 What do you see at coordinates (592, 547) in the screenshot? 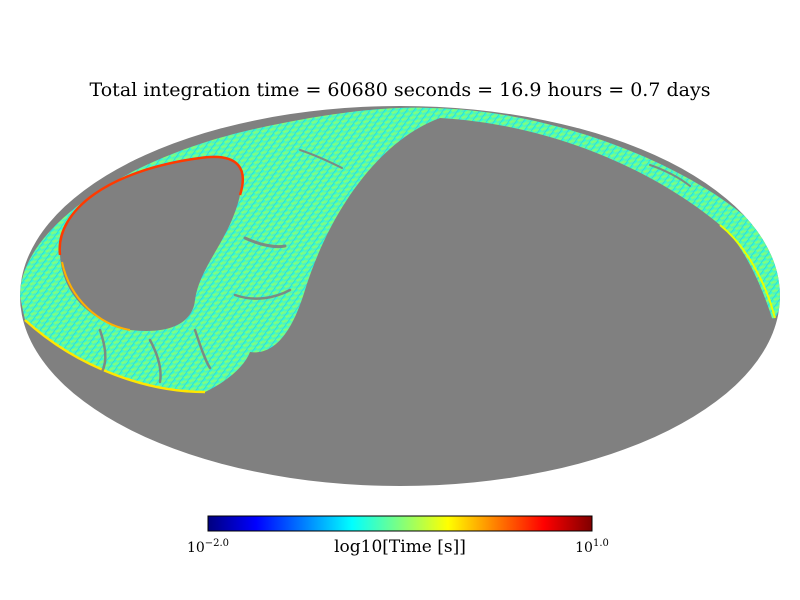
I see `colorbar-max-tick: 101.0` at bounding box center [592, 547].